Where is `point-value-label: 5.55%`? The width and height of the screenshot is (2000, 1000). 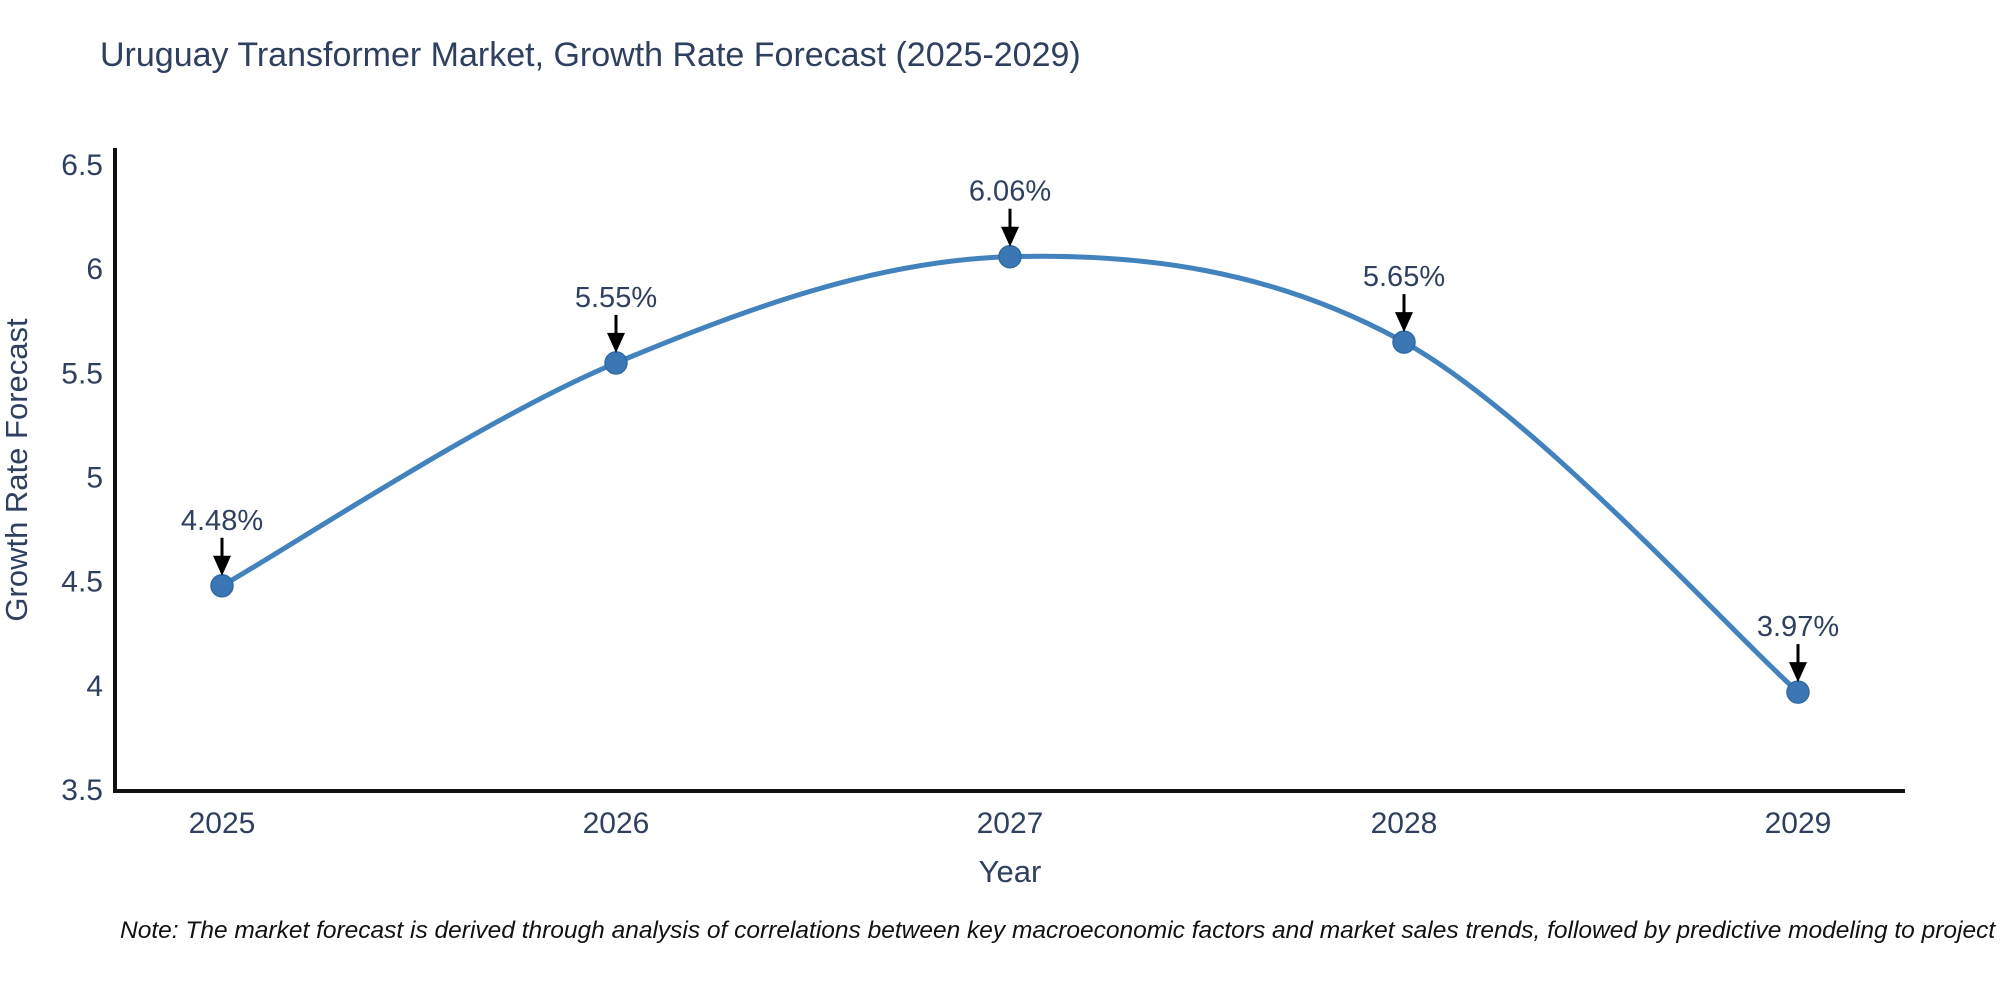 point-value-label: 5.55% is located at coordinates (616, 298).